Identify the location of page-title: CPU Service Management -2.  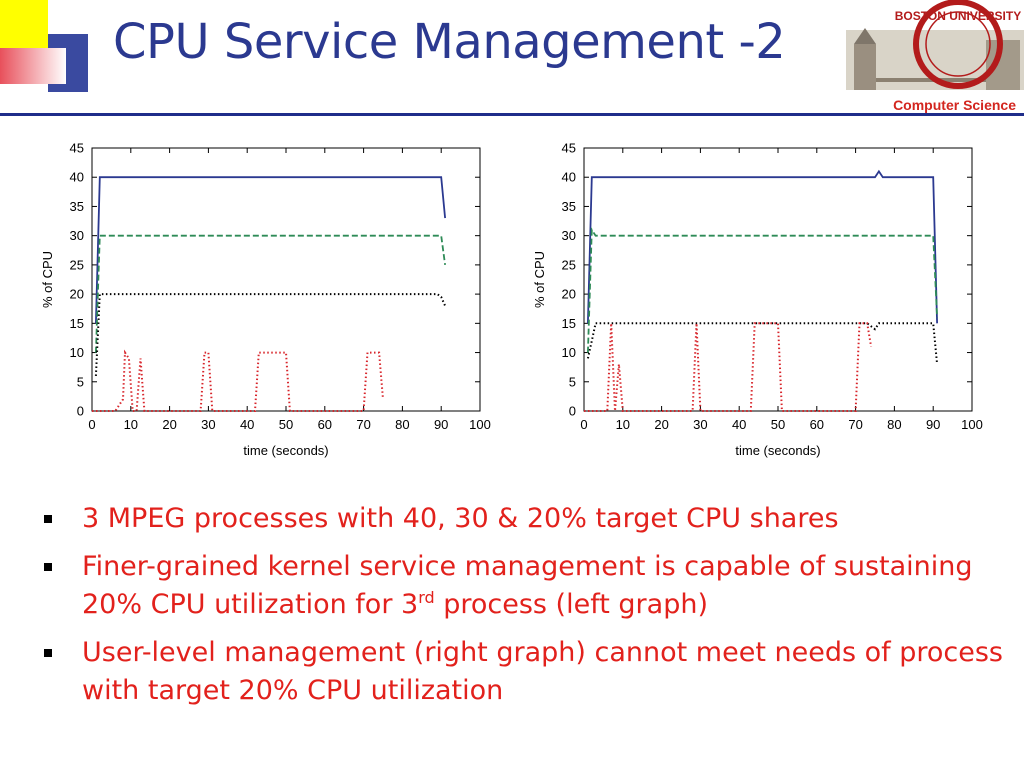
(449, 42).